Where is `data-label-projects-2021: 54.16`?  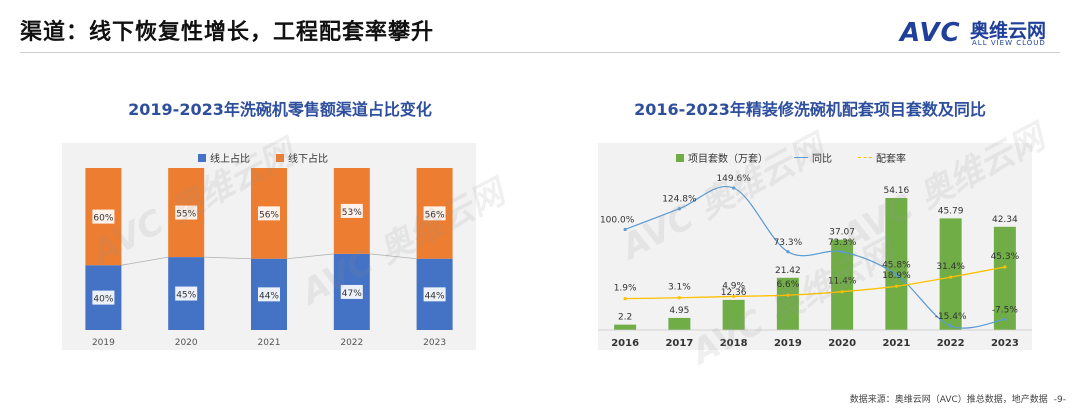 data-label-projects-2021: 54.16 is located at coordinates (896, 191).